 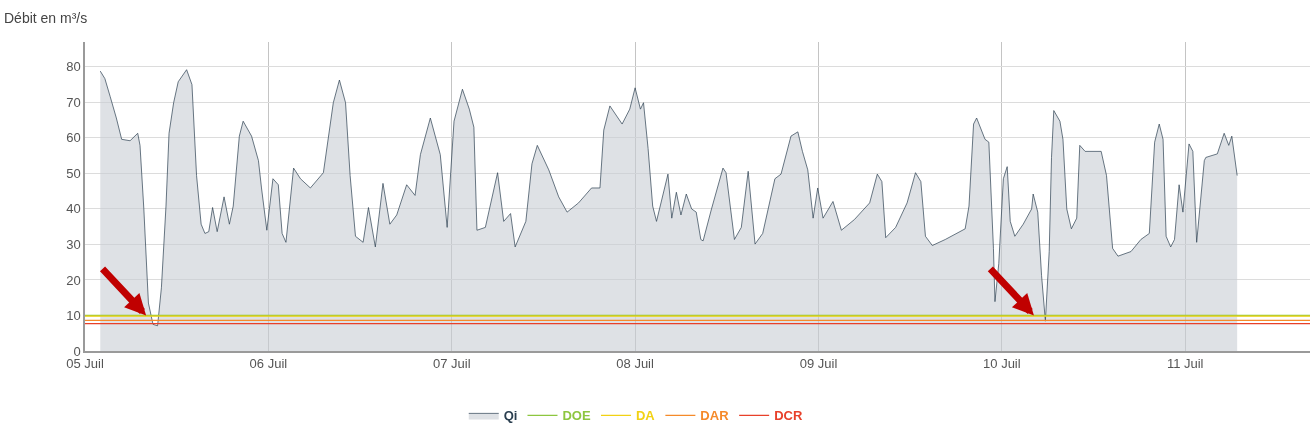 What do you see at coordinates (46, 18) in the screenshot?
I see `y-axis-title: Débit en m³/s` at bounding box center [46, 18].